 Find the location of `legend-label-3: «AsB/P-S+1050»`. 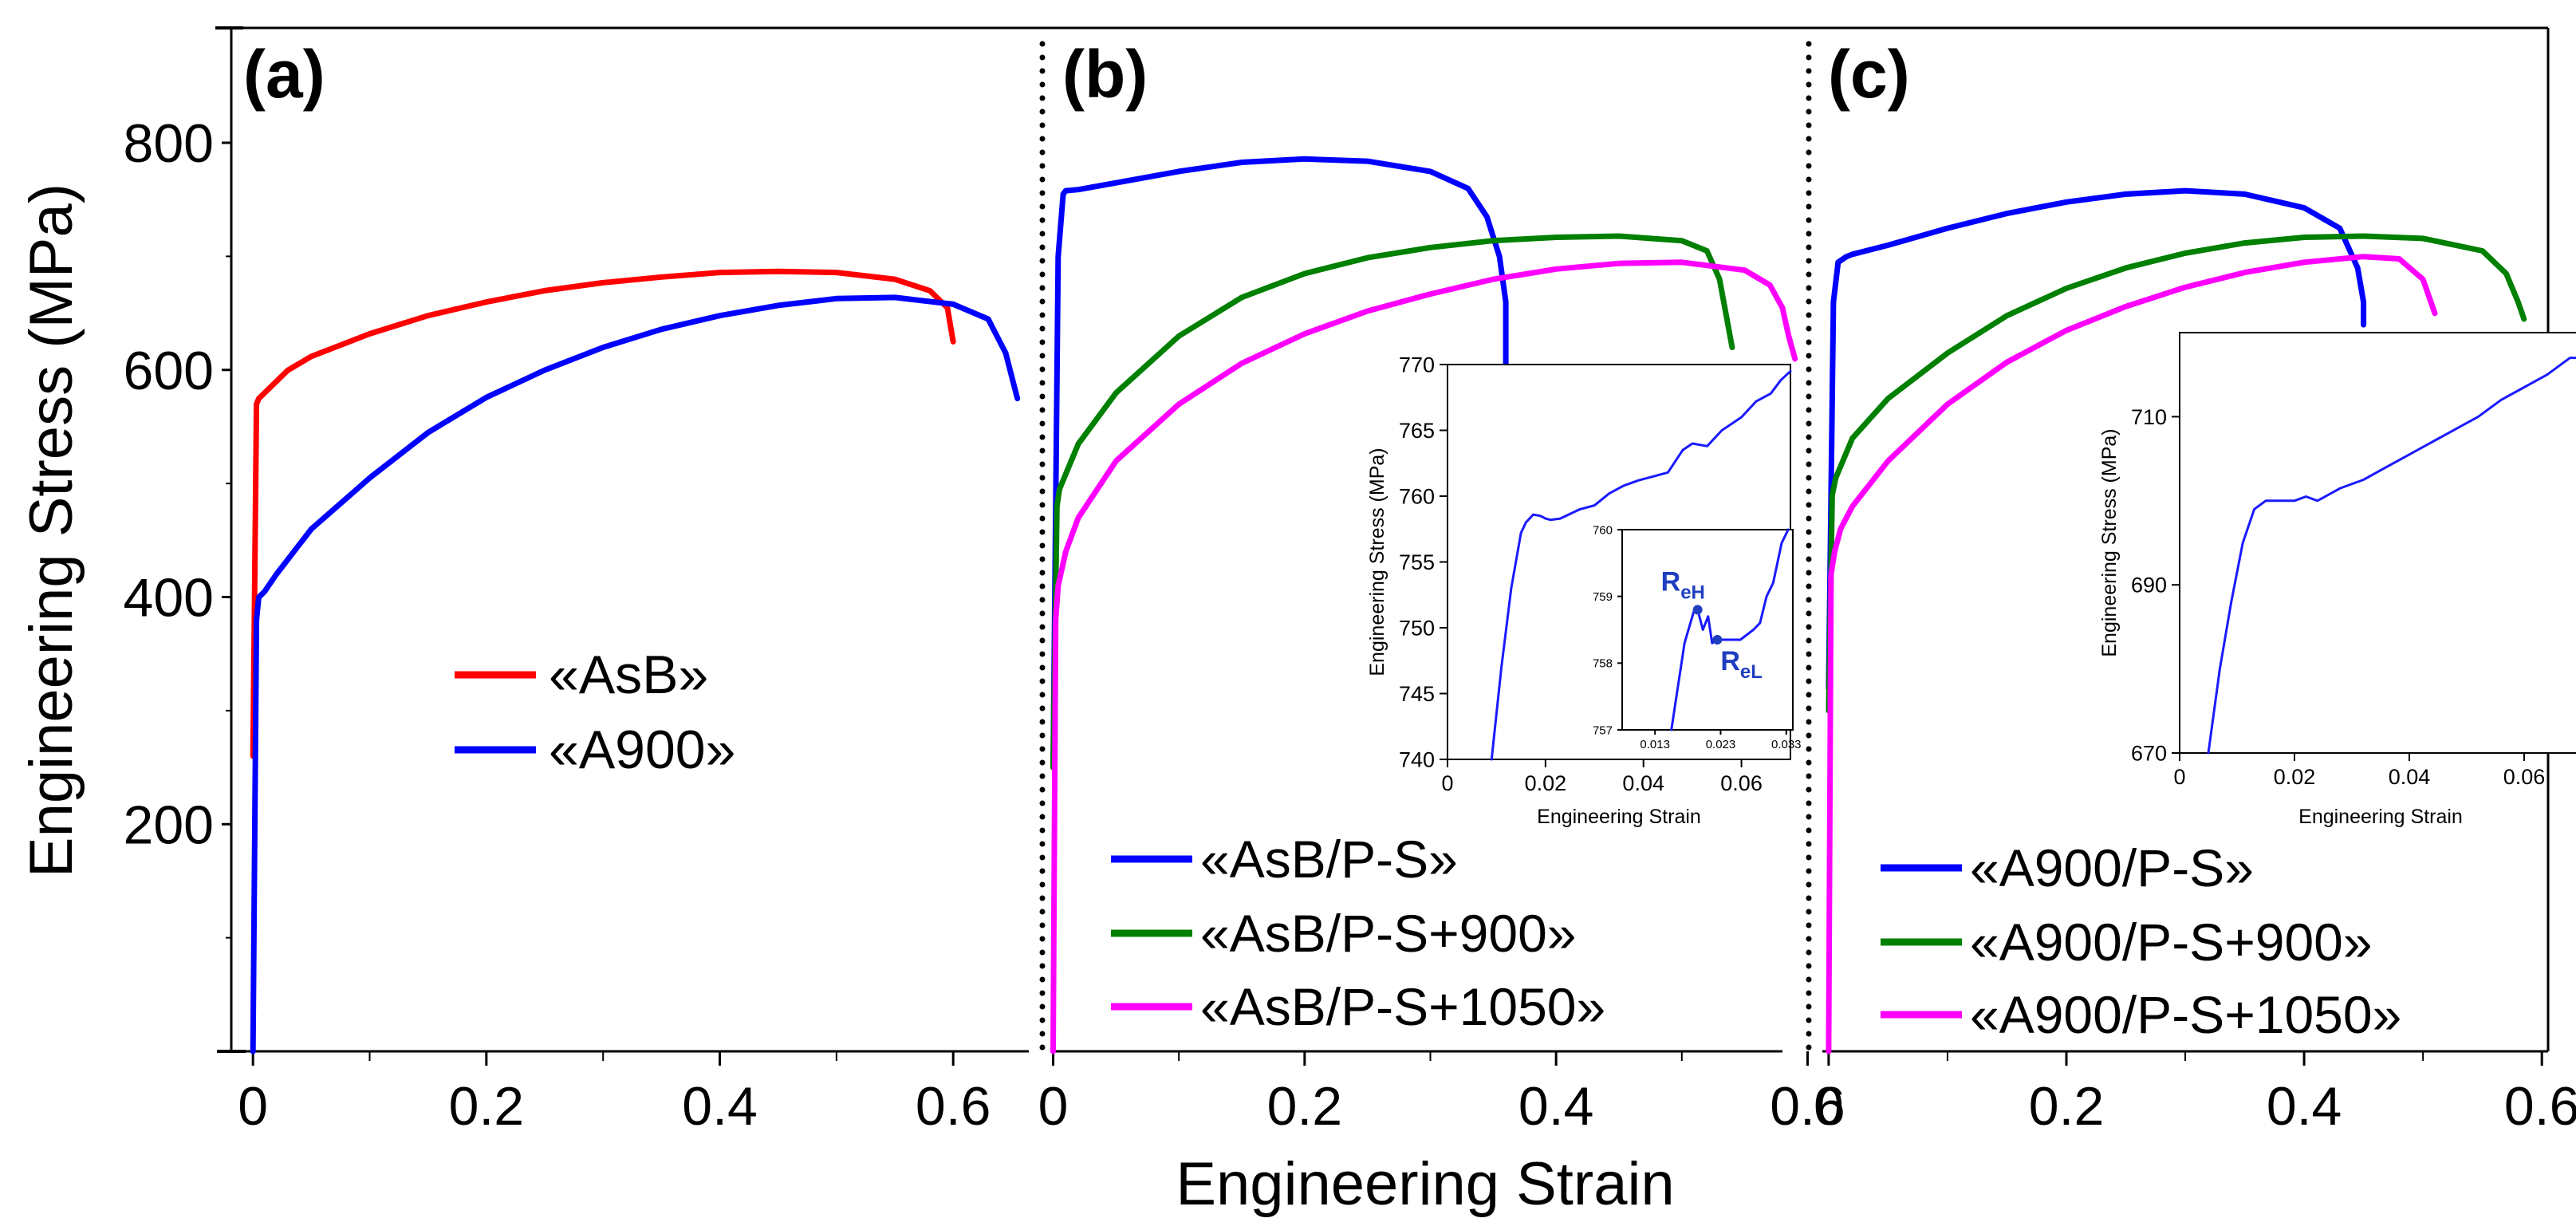

legend-label-3: «AsB/P-S+1050» is located at coordinates (1402, 1006).